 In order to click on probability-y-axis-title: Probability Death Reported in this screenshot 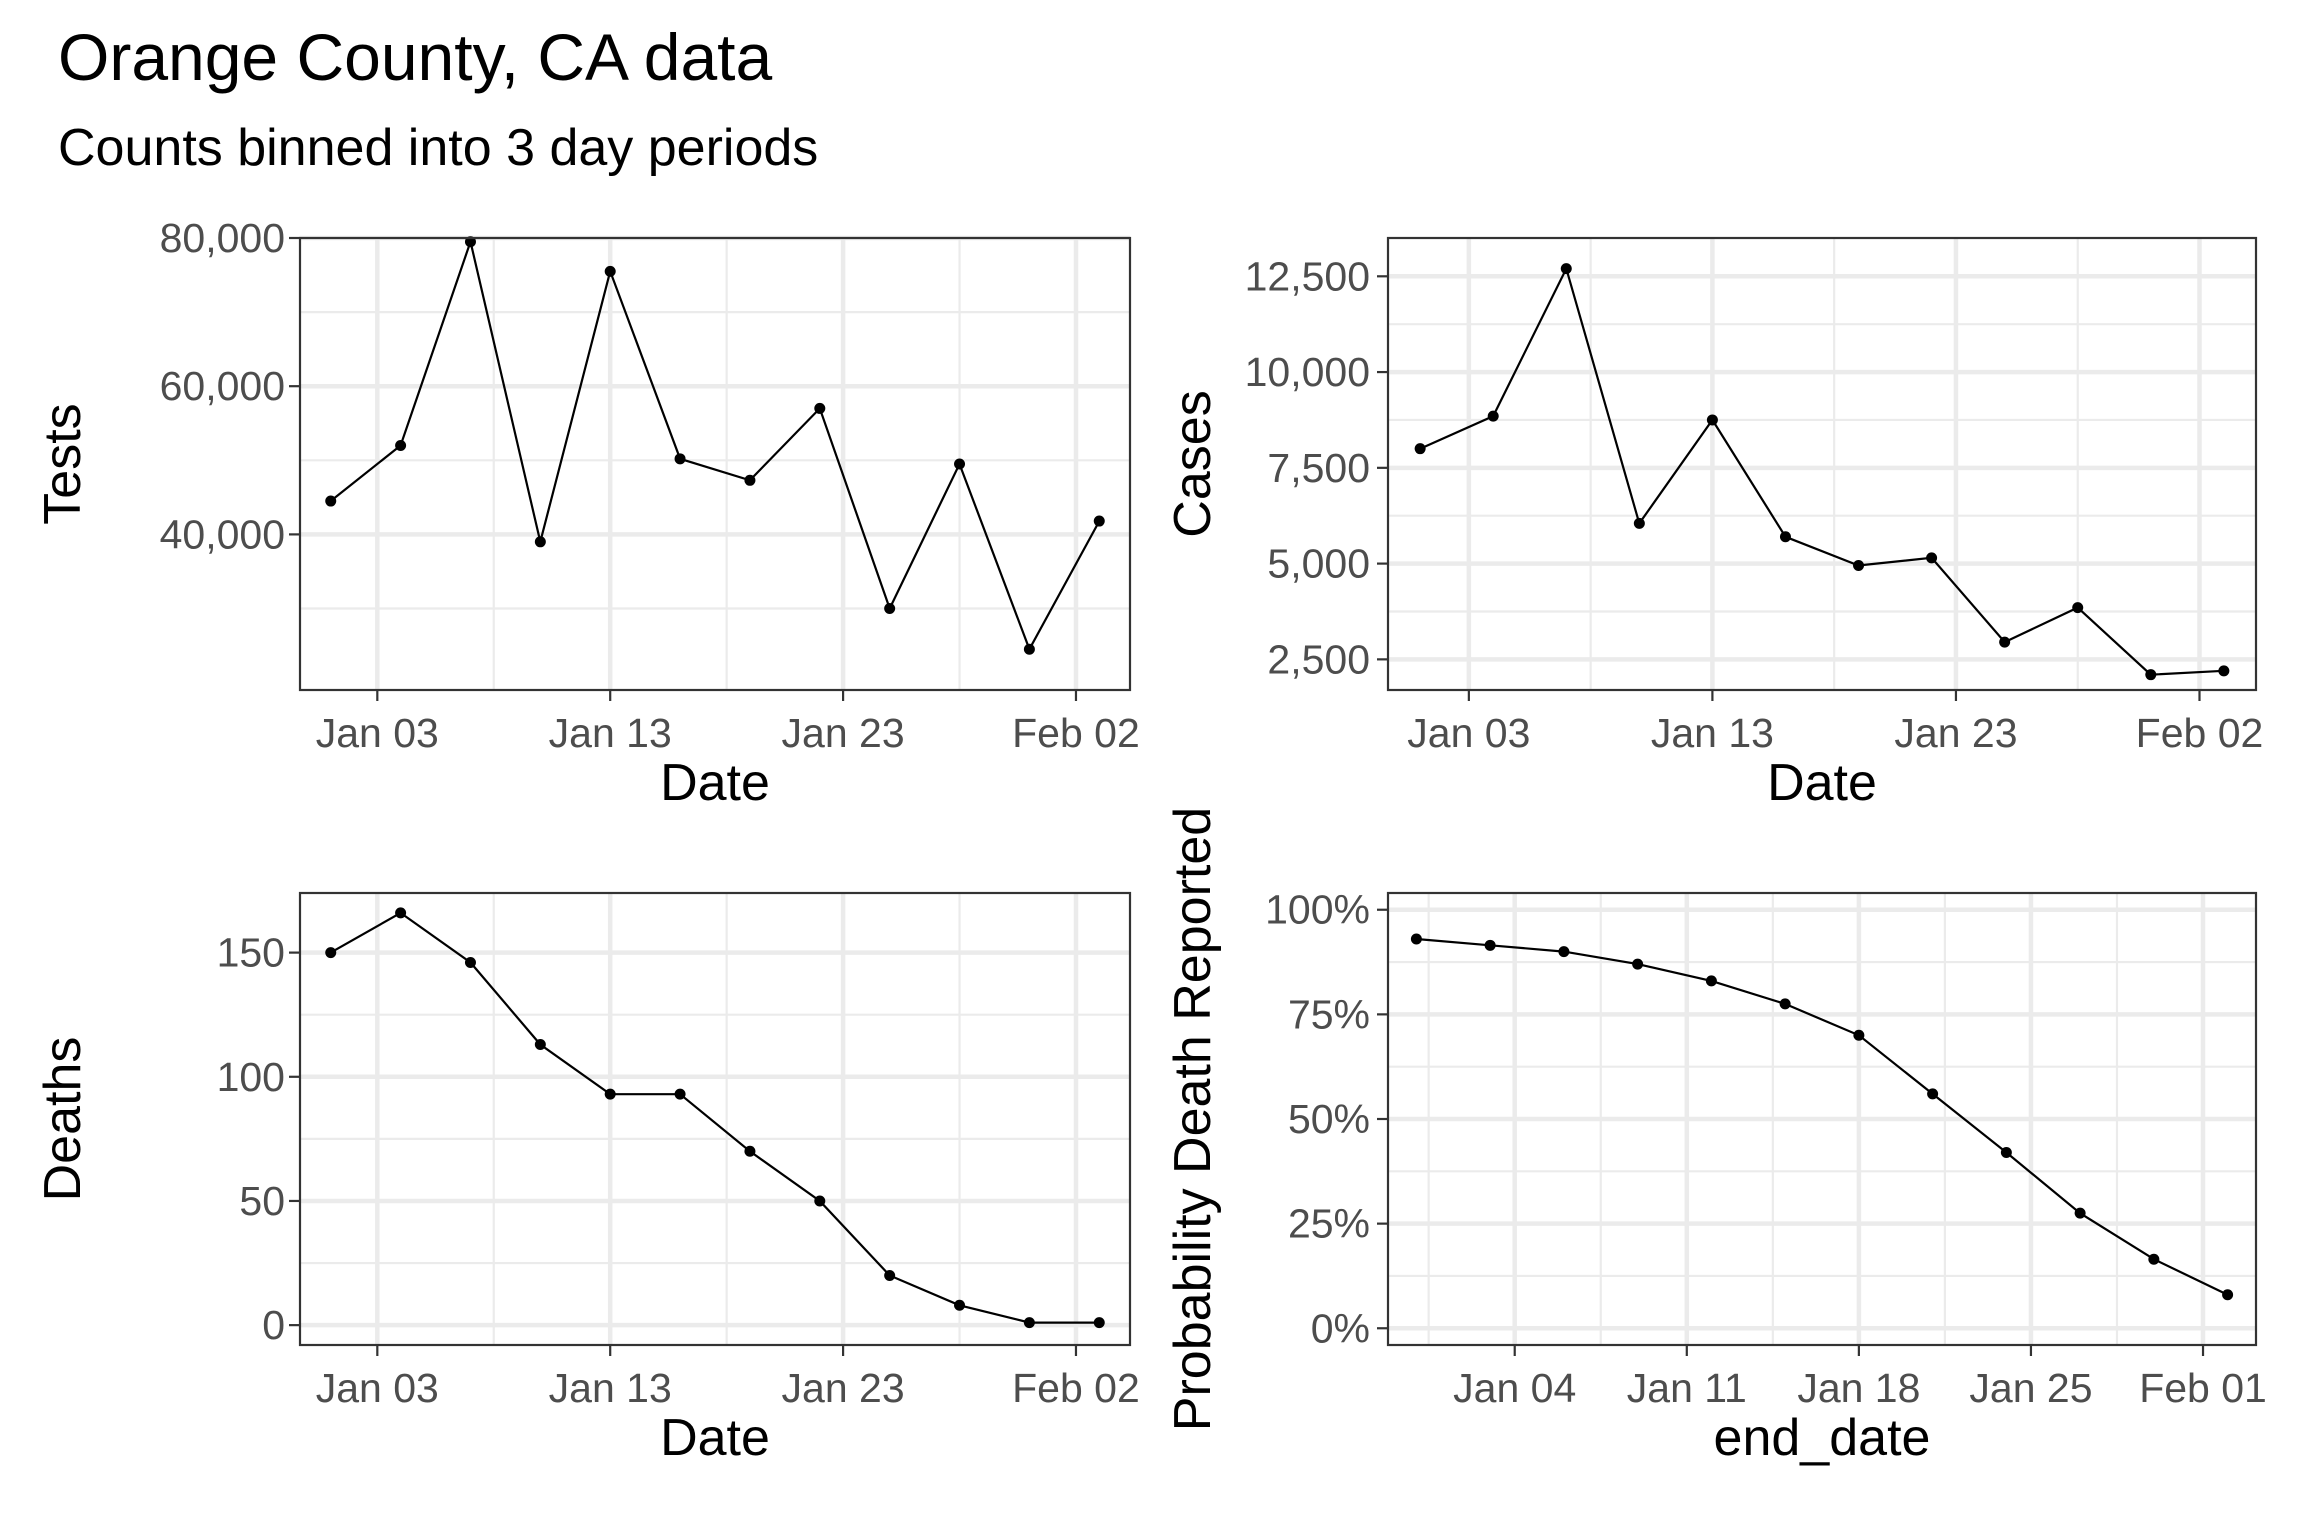, I will do `click(1193, 1119)`.